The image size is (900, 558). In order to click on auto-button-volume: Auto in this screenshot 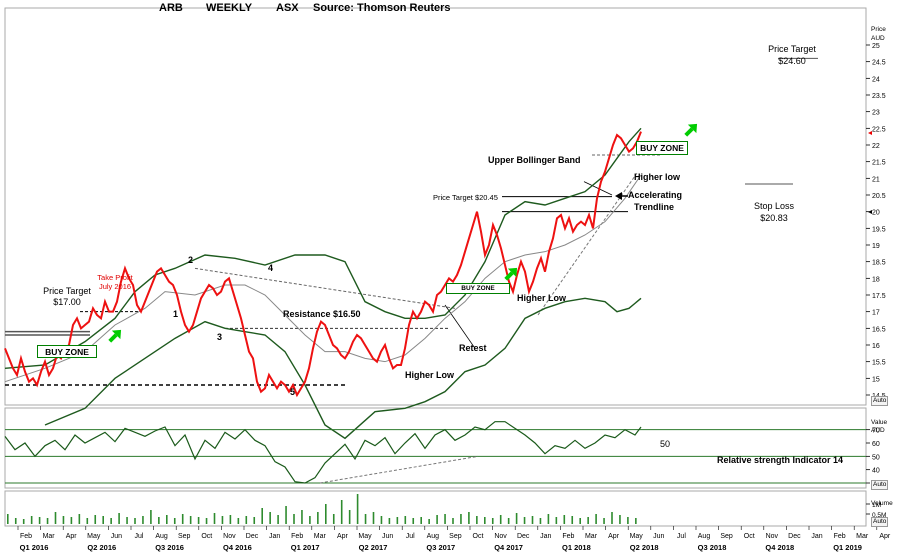, I will do `click(880, 522)`.